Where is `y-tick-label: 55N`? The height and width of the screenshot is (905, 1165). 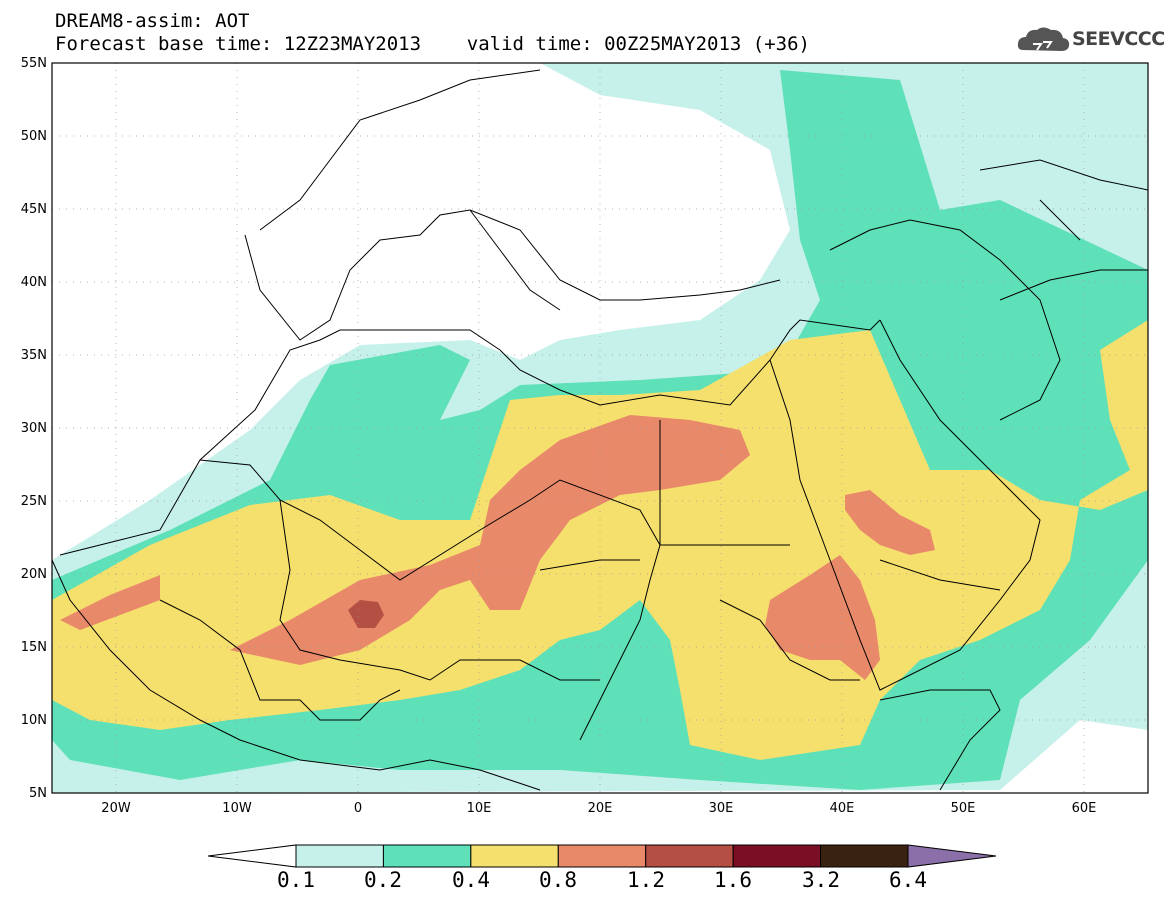 y-tick-label: 55N is located at coordinates (34, 63).